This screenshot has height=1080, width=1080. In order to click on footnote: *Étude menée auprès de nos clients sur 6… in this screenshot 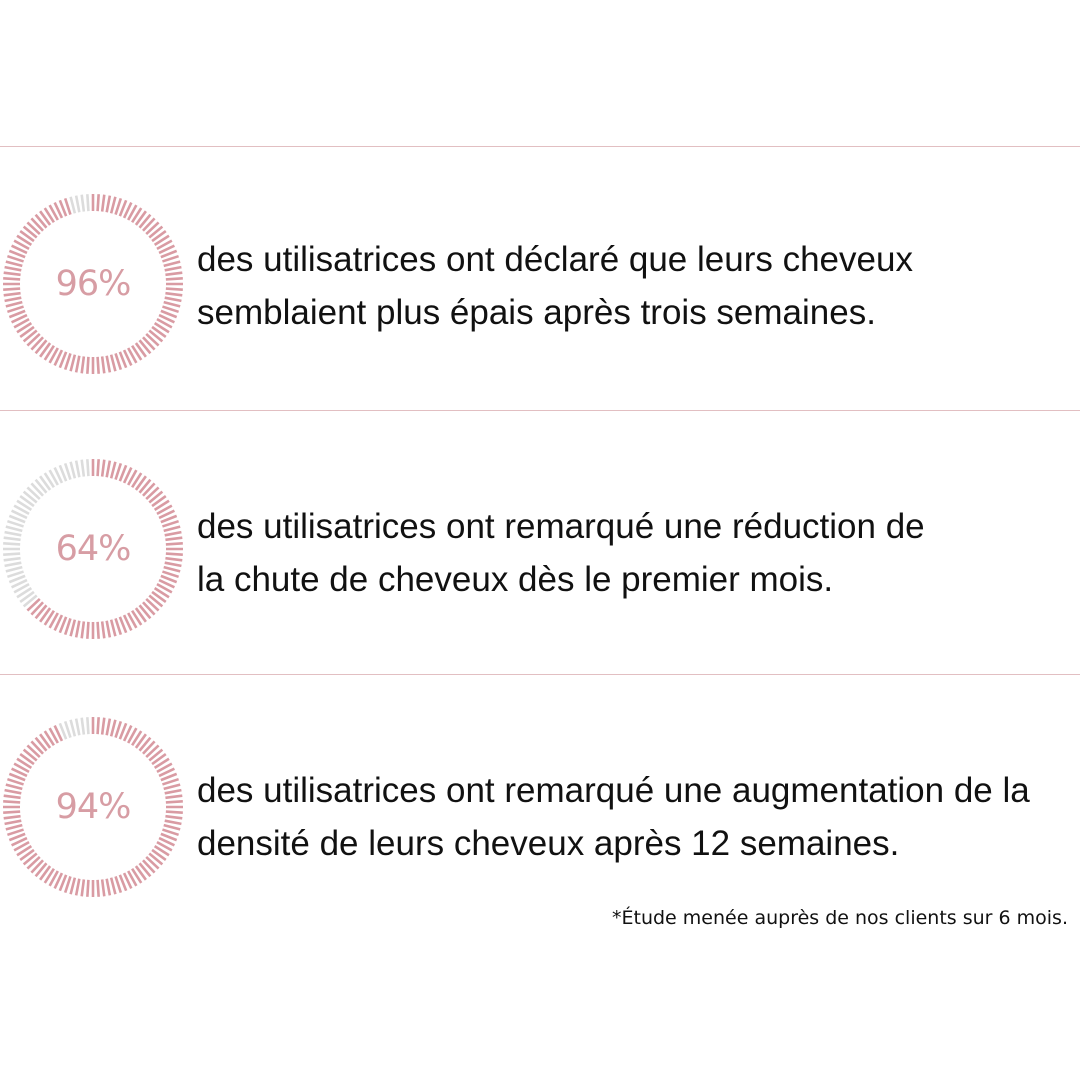, I will do `click(840, 918)`.